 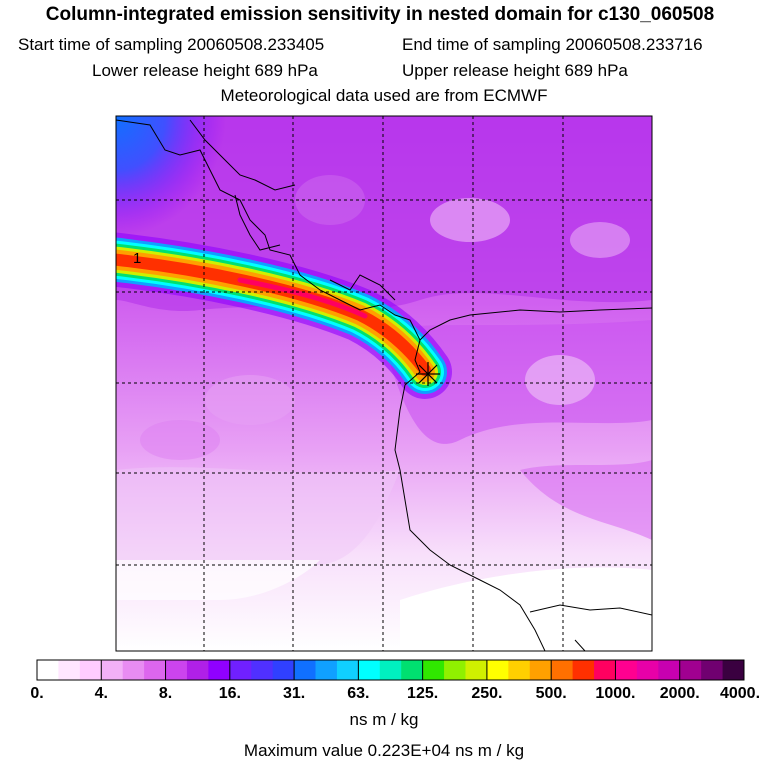 I want to click on lower-release-height-text: Lower release height 689 hPa, so click(x=205, y=70).